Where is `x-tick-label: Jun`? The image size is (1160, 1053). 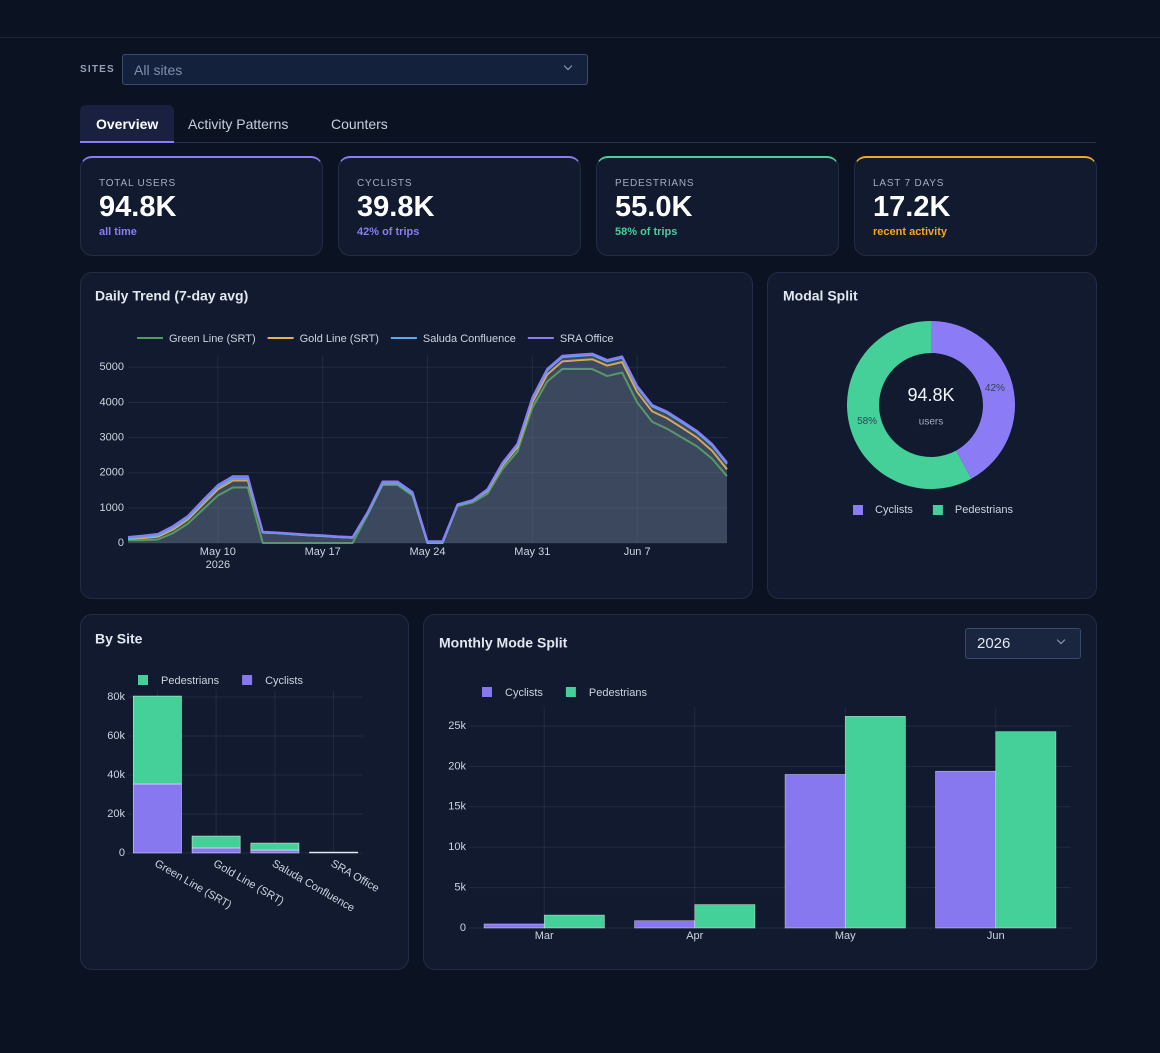 x-tick-label: Jun is located at coordinates (996, 936).